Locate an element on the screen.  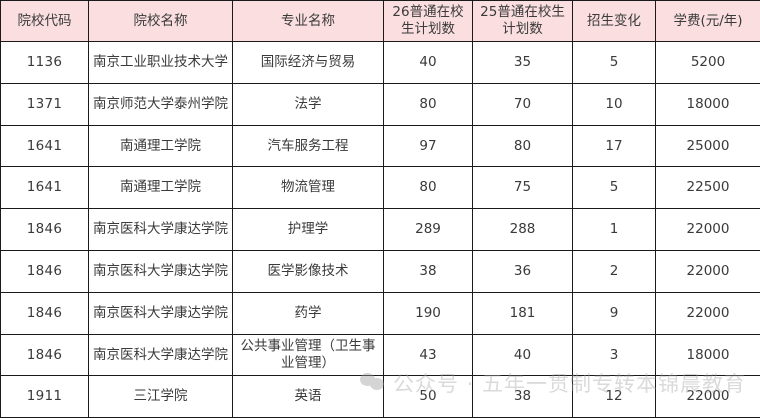
cell-major: 医学影像技术 is located at coordinates (308, 271).